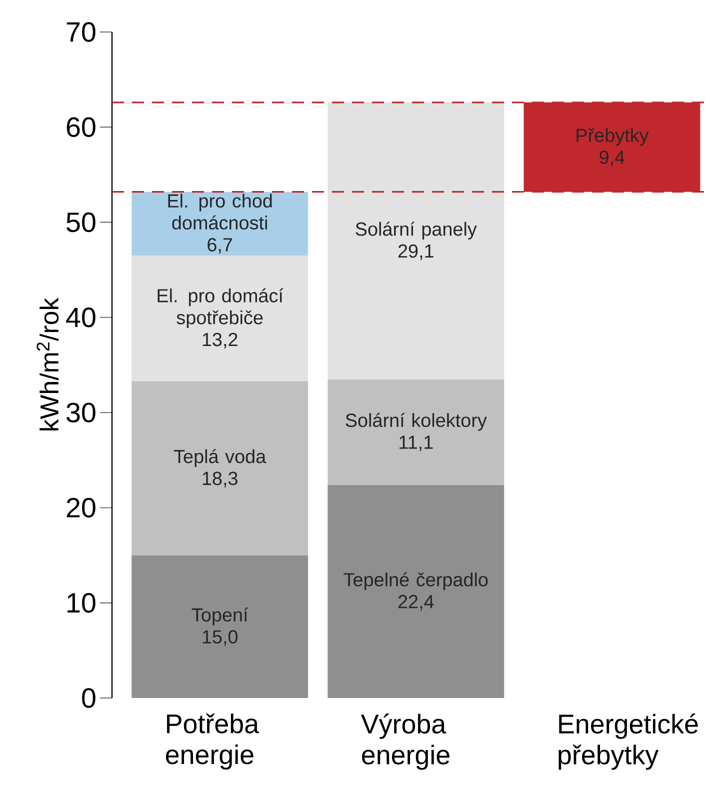 This screenshot has width=710, height=800. Describe the element at coordinates (416, 231) in the screenshot. I see `series-label: Solární panely` at that location.